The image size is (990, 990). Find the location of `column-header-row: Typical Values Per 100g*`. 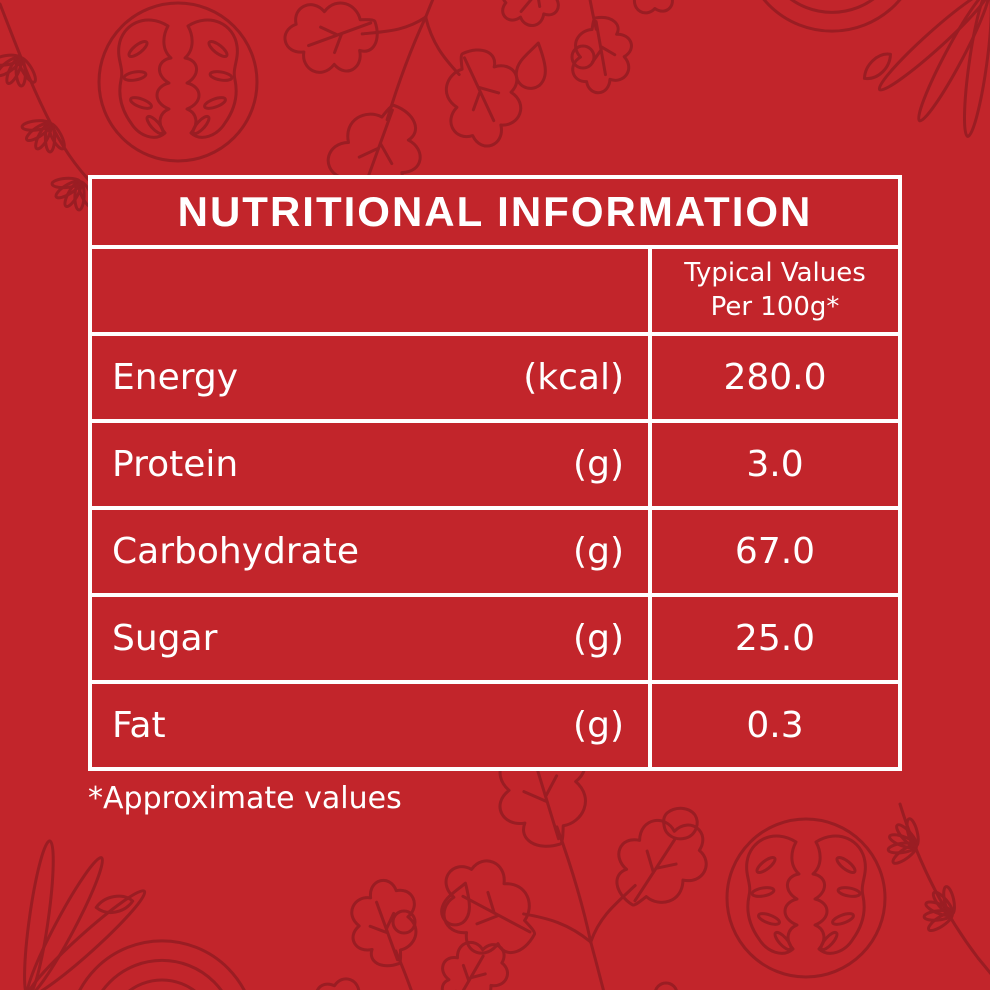

column-header-row: Typical Values Per 100g* is located at coordinates (495, 288).